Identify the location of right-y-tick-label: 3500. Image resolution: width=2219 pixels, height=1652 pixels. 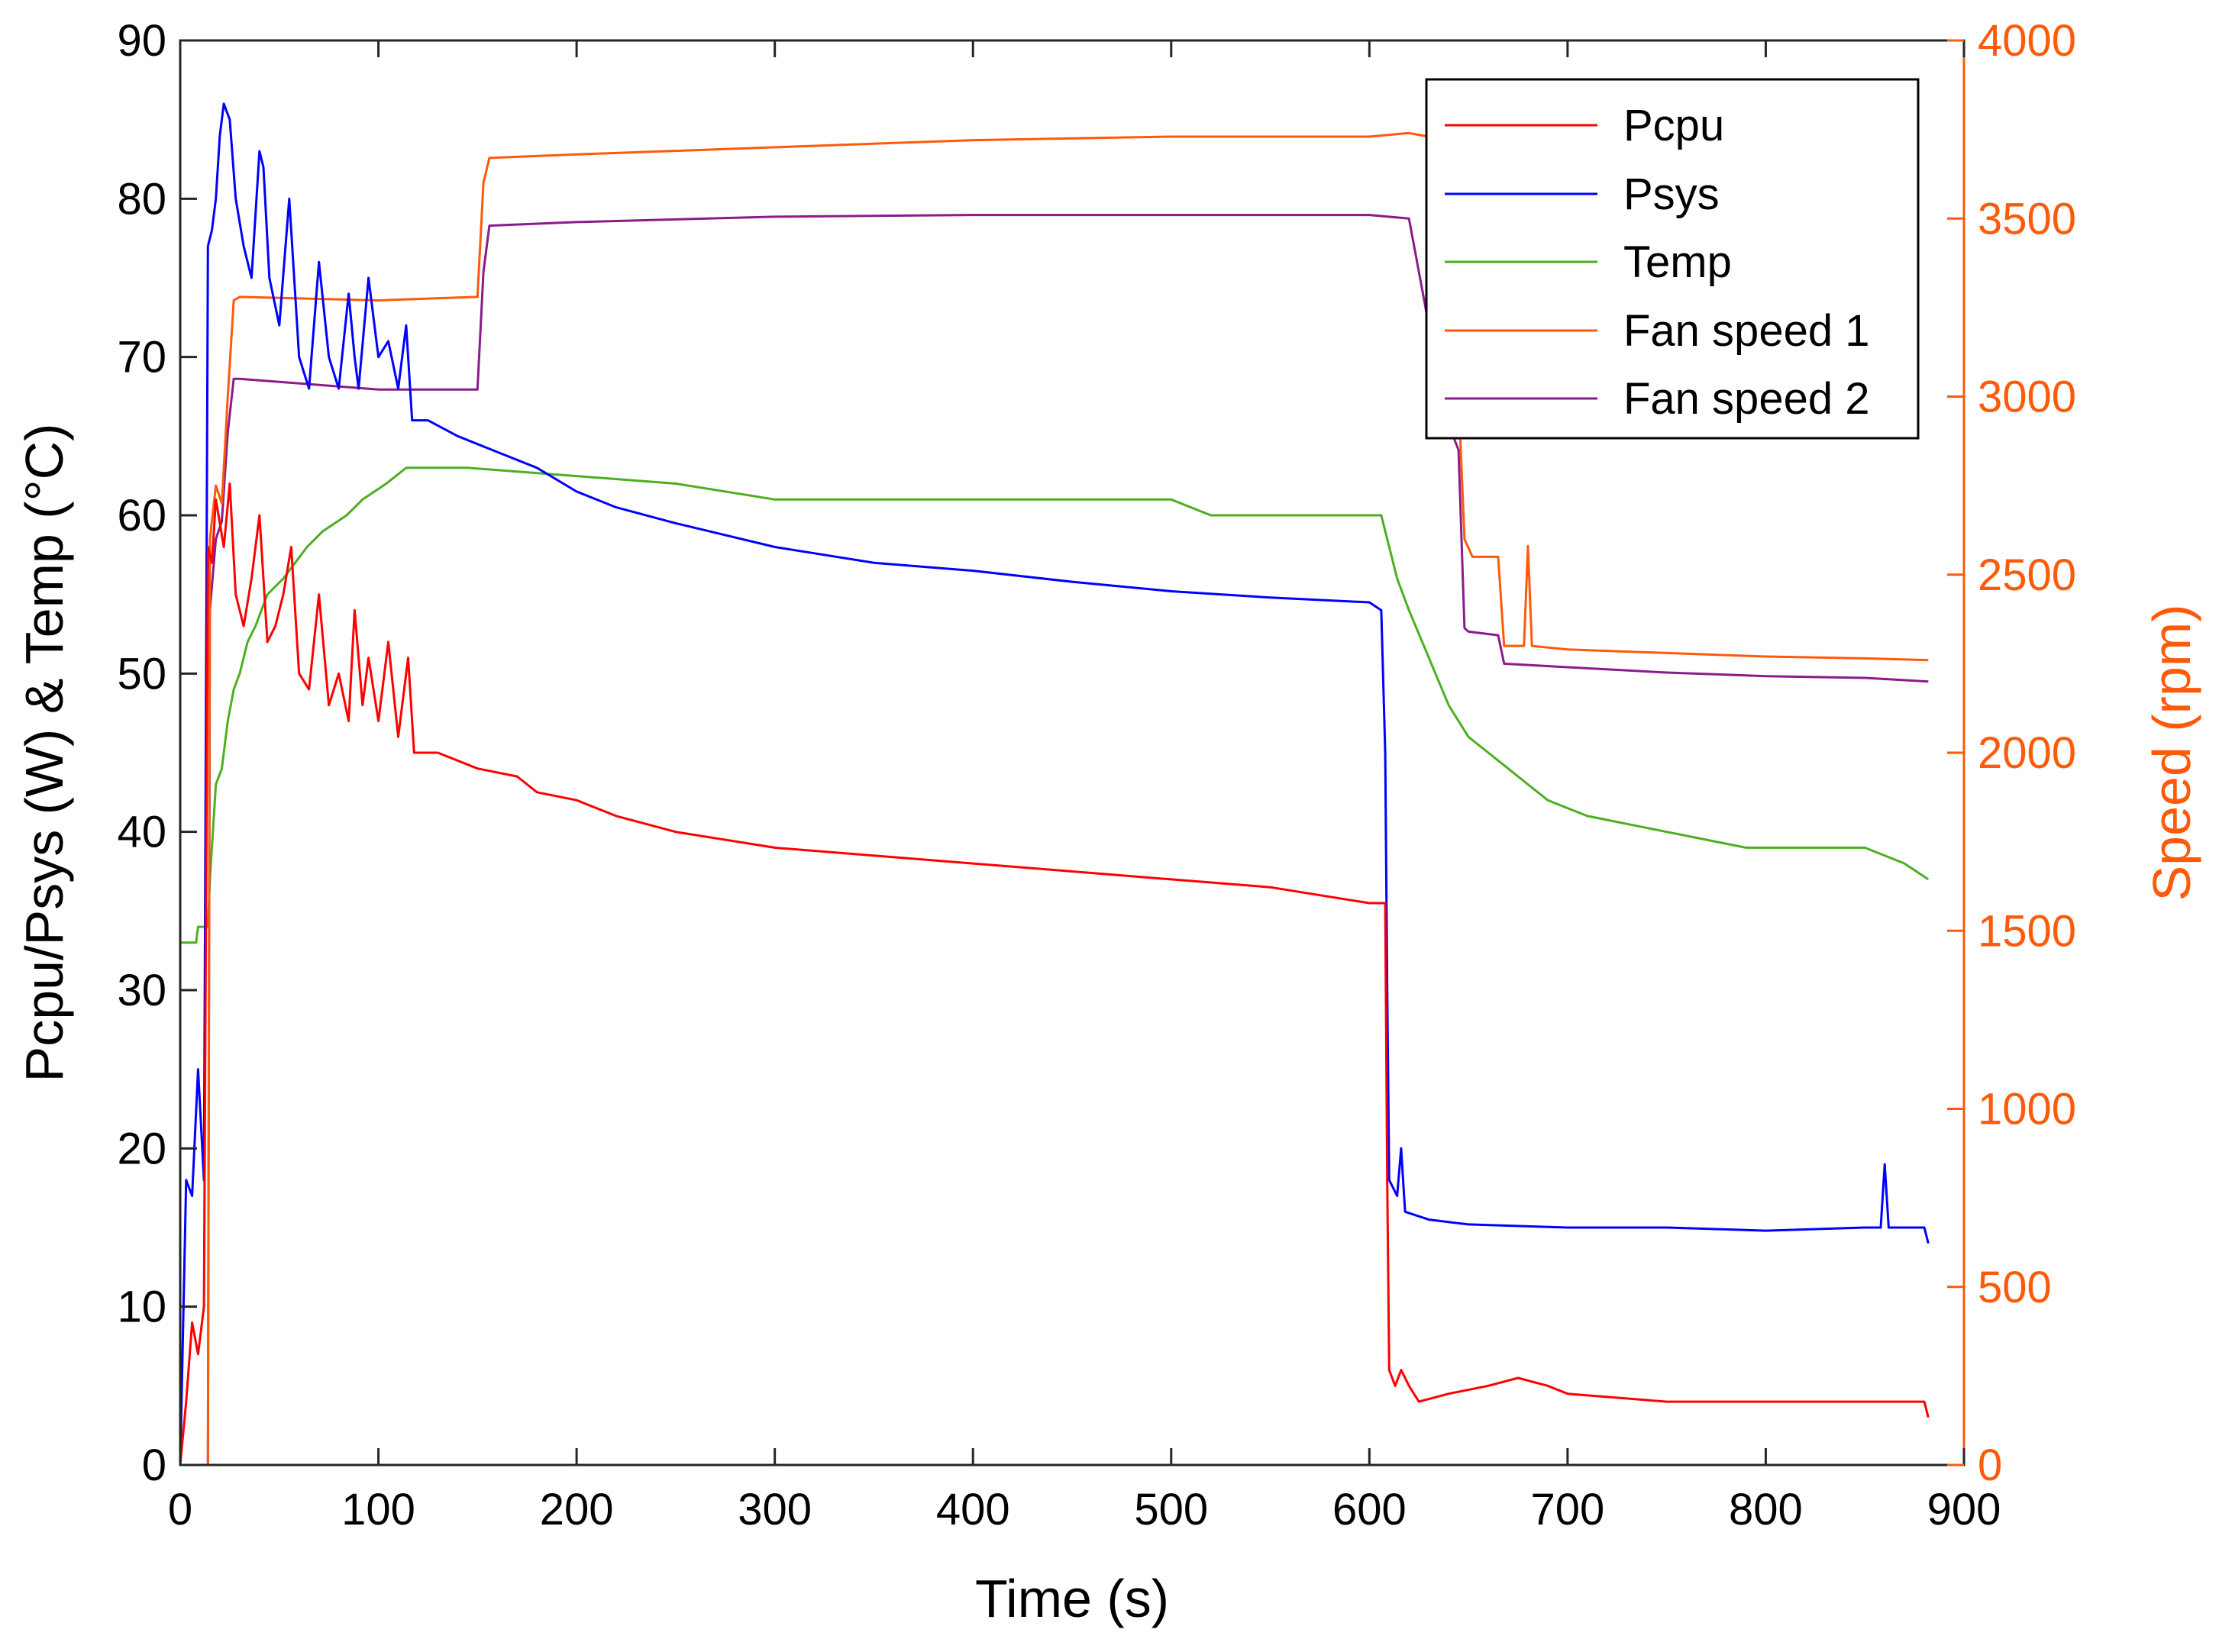
(2027, 219).